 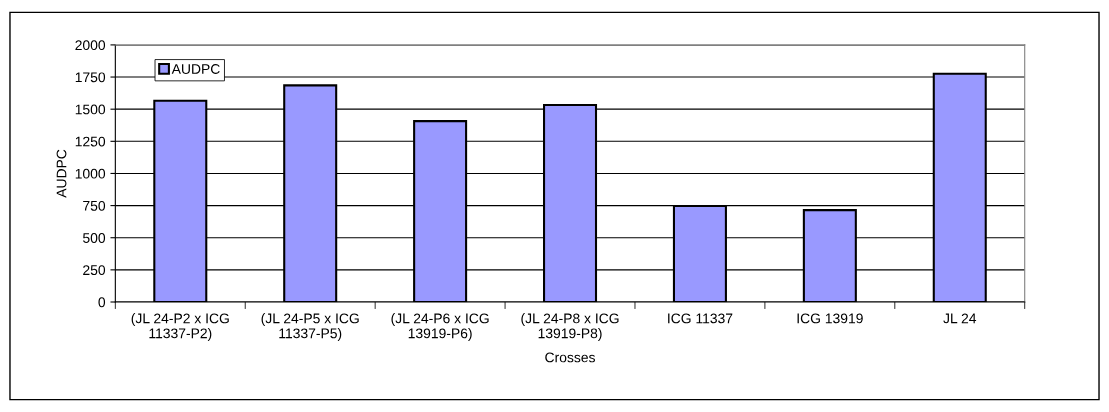 What do you see at coordinates (90, 173) in the screenshot?
I see `y-tick-label: 1000` at bounding box center [90, 173].